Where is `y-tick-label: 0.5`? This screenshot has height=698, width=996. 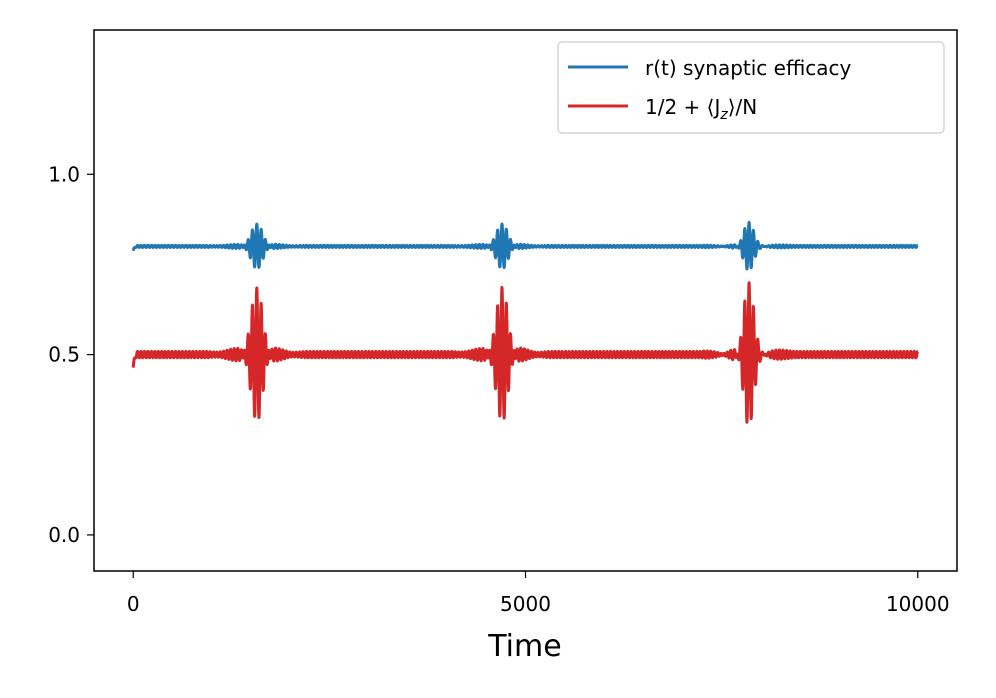
y-tick-label: 0.5 is located at coordinates (64, 355).